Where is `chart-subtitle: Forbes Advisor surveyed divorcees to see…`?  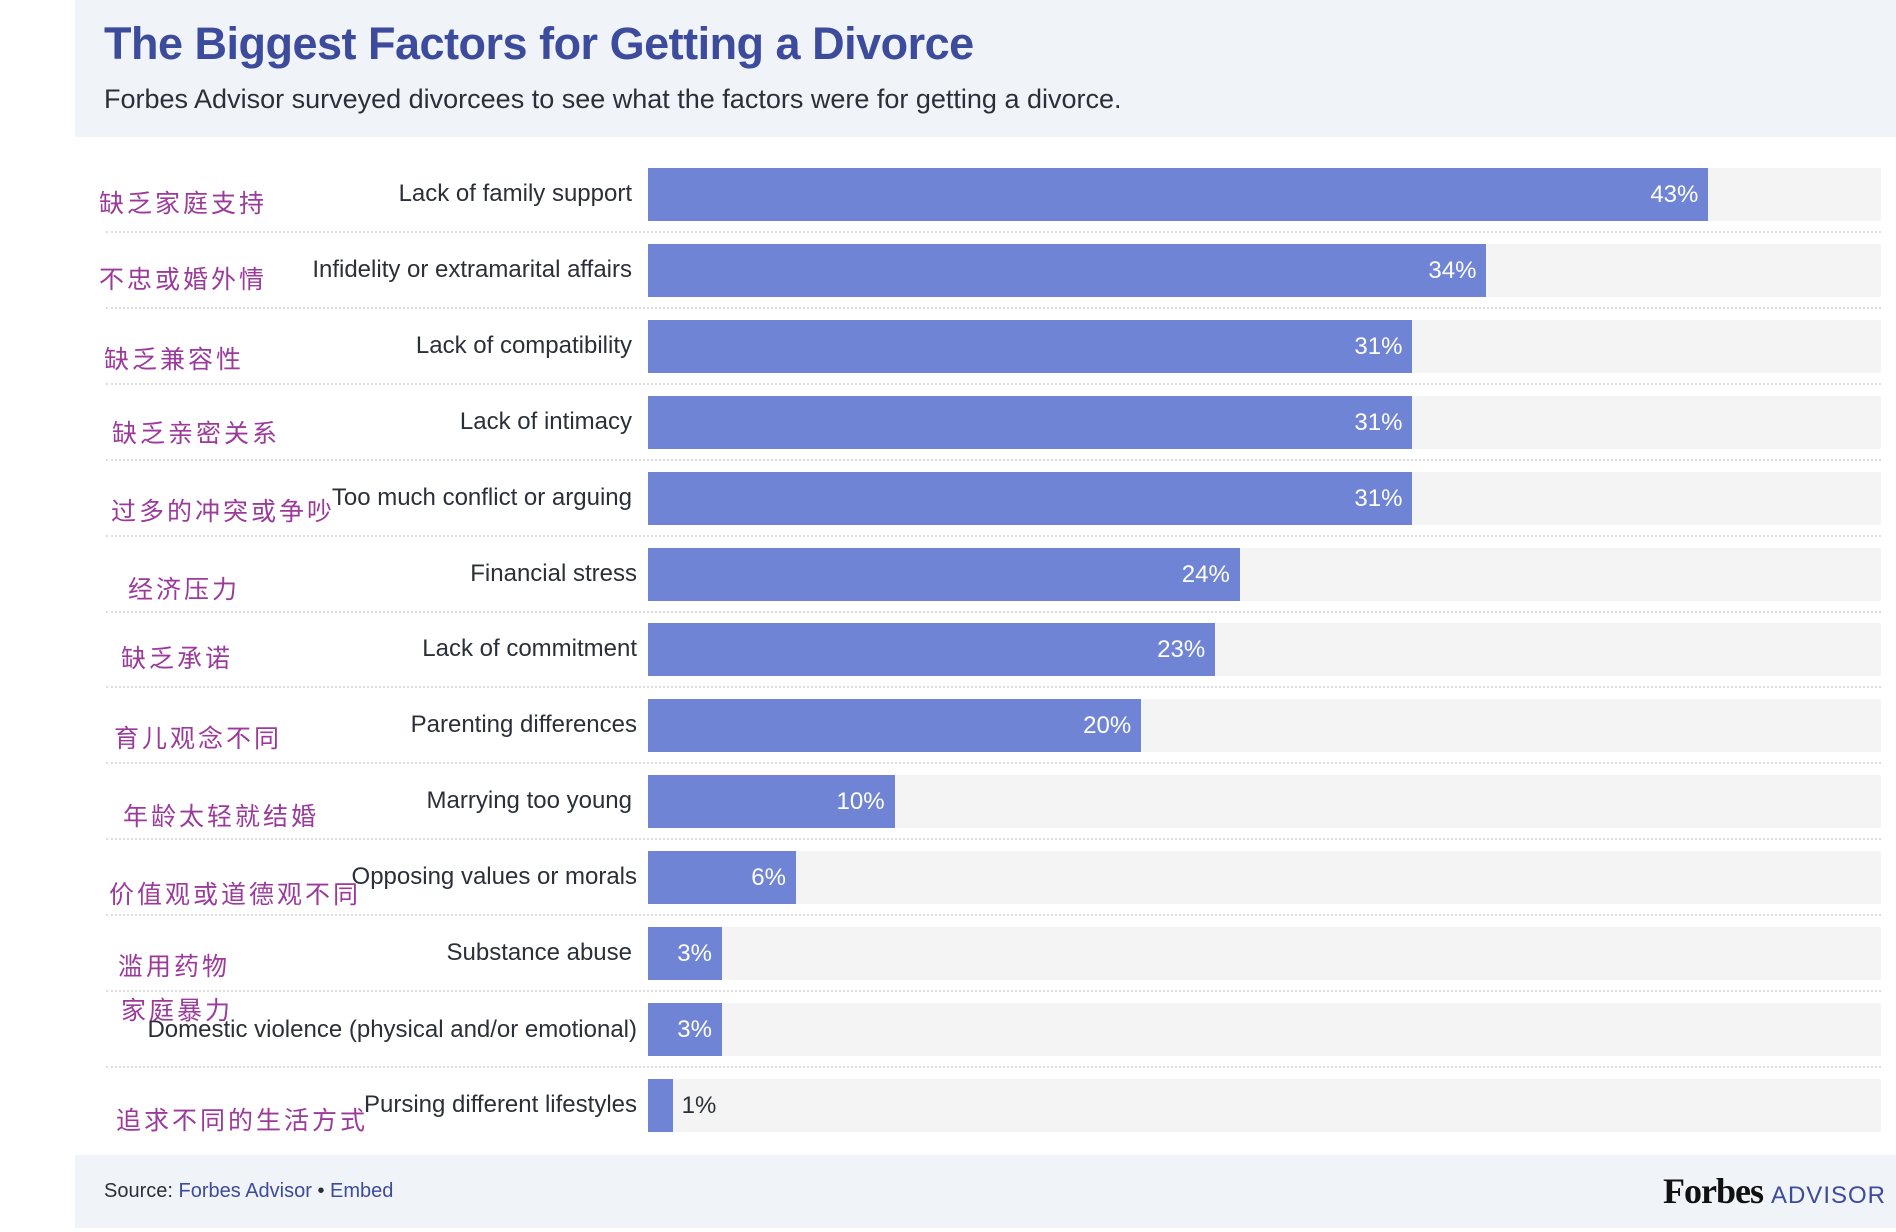 chart-subtitle: Forbes Advisor surveyed divorcees to see… is located at coordinates (613, 99).